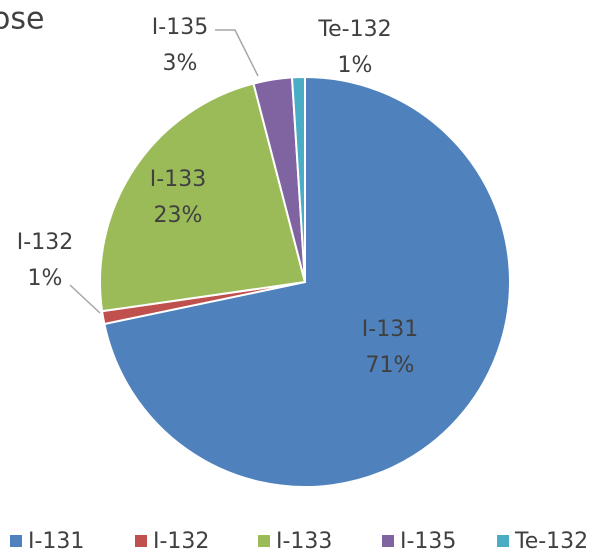 Image resolution: width=611 pixels, height=556 pixels. Describe the element at coordinates (56, 541) in the screenshot. I see `legend-label: I-131` at that location.